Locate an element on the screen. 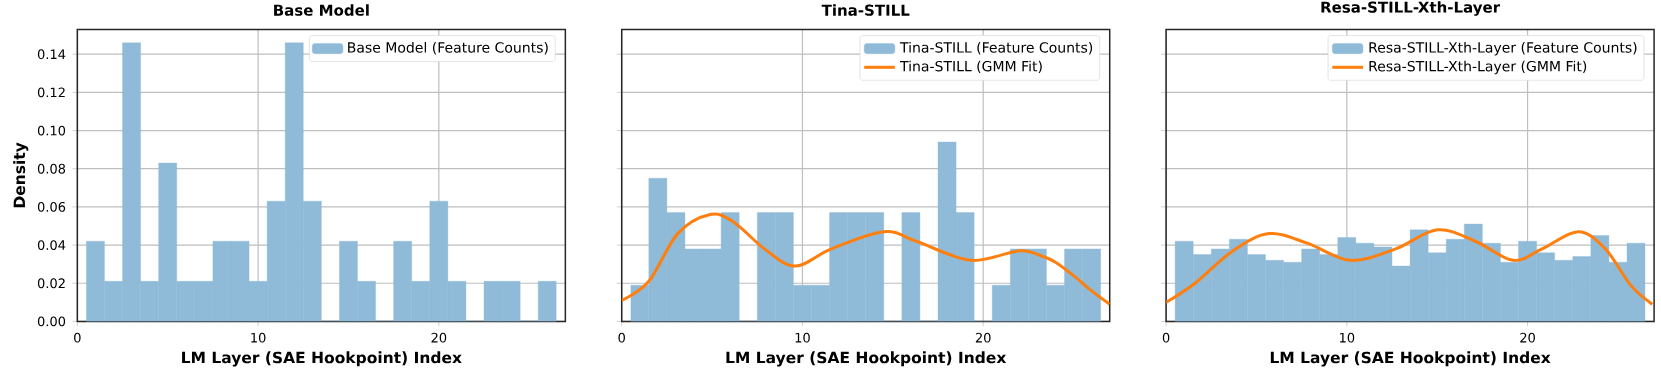  y-tick-label: 0.06 is located at coordinates (51, 207).